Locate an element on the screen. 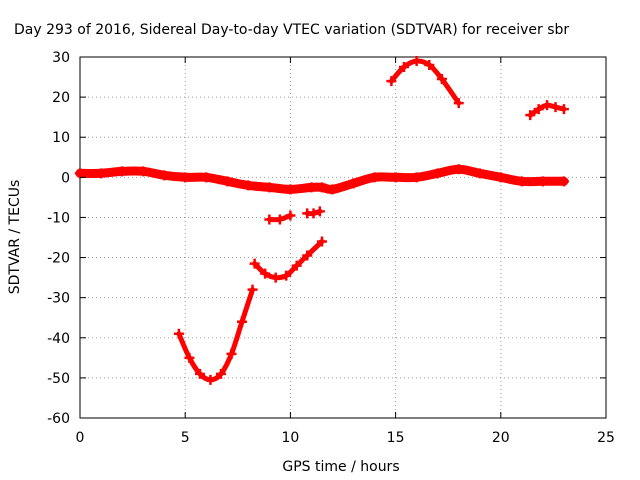 Image resolution: width=640 pixels, height=480 pixels. y-tick-label: 20 is located at coordinates (61, 98).